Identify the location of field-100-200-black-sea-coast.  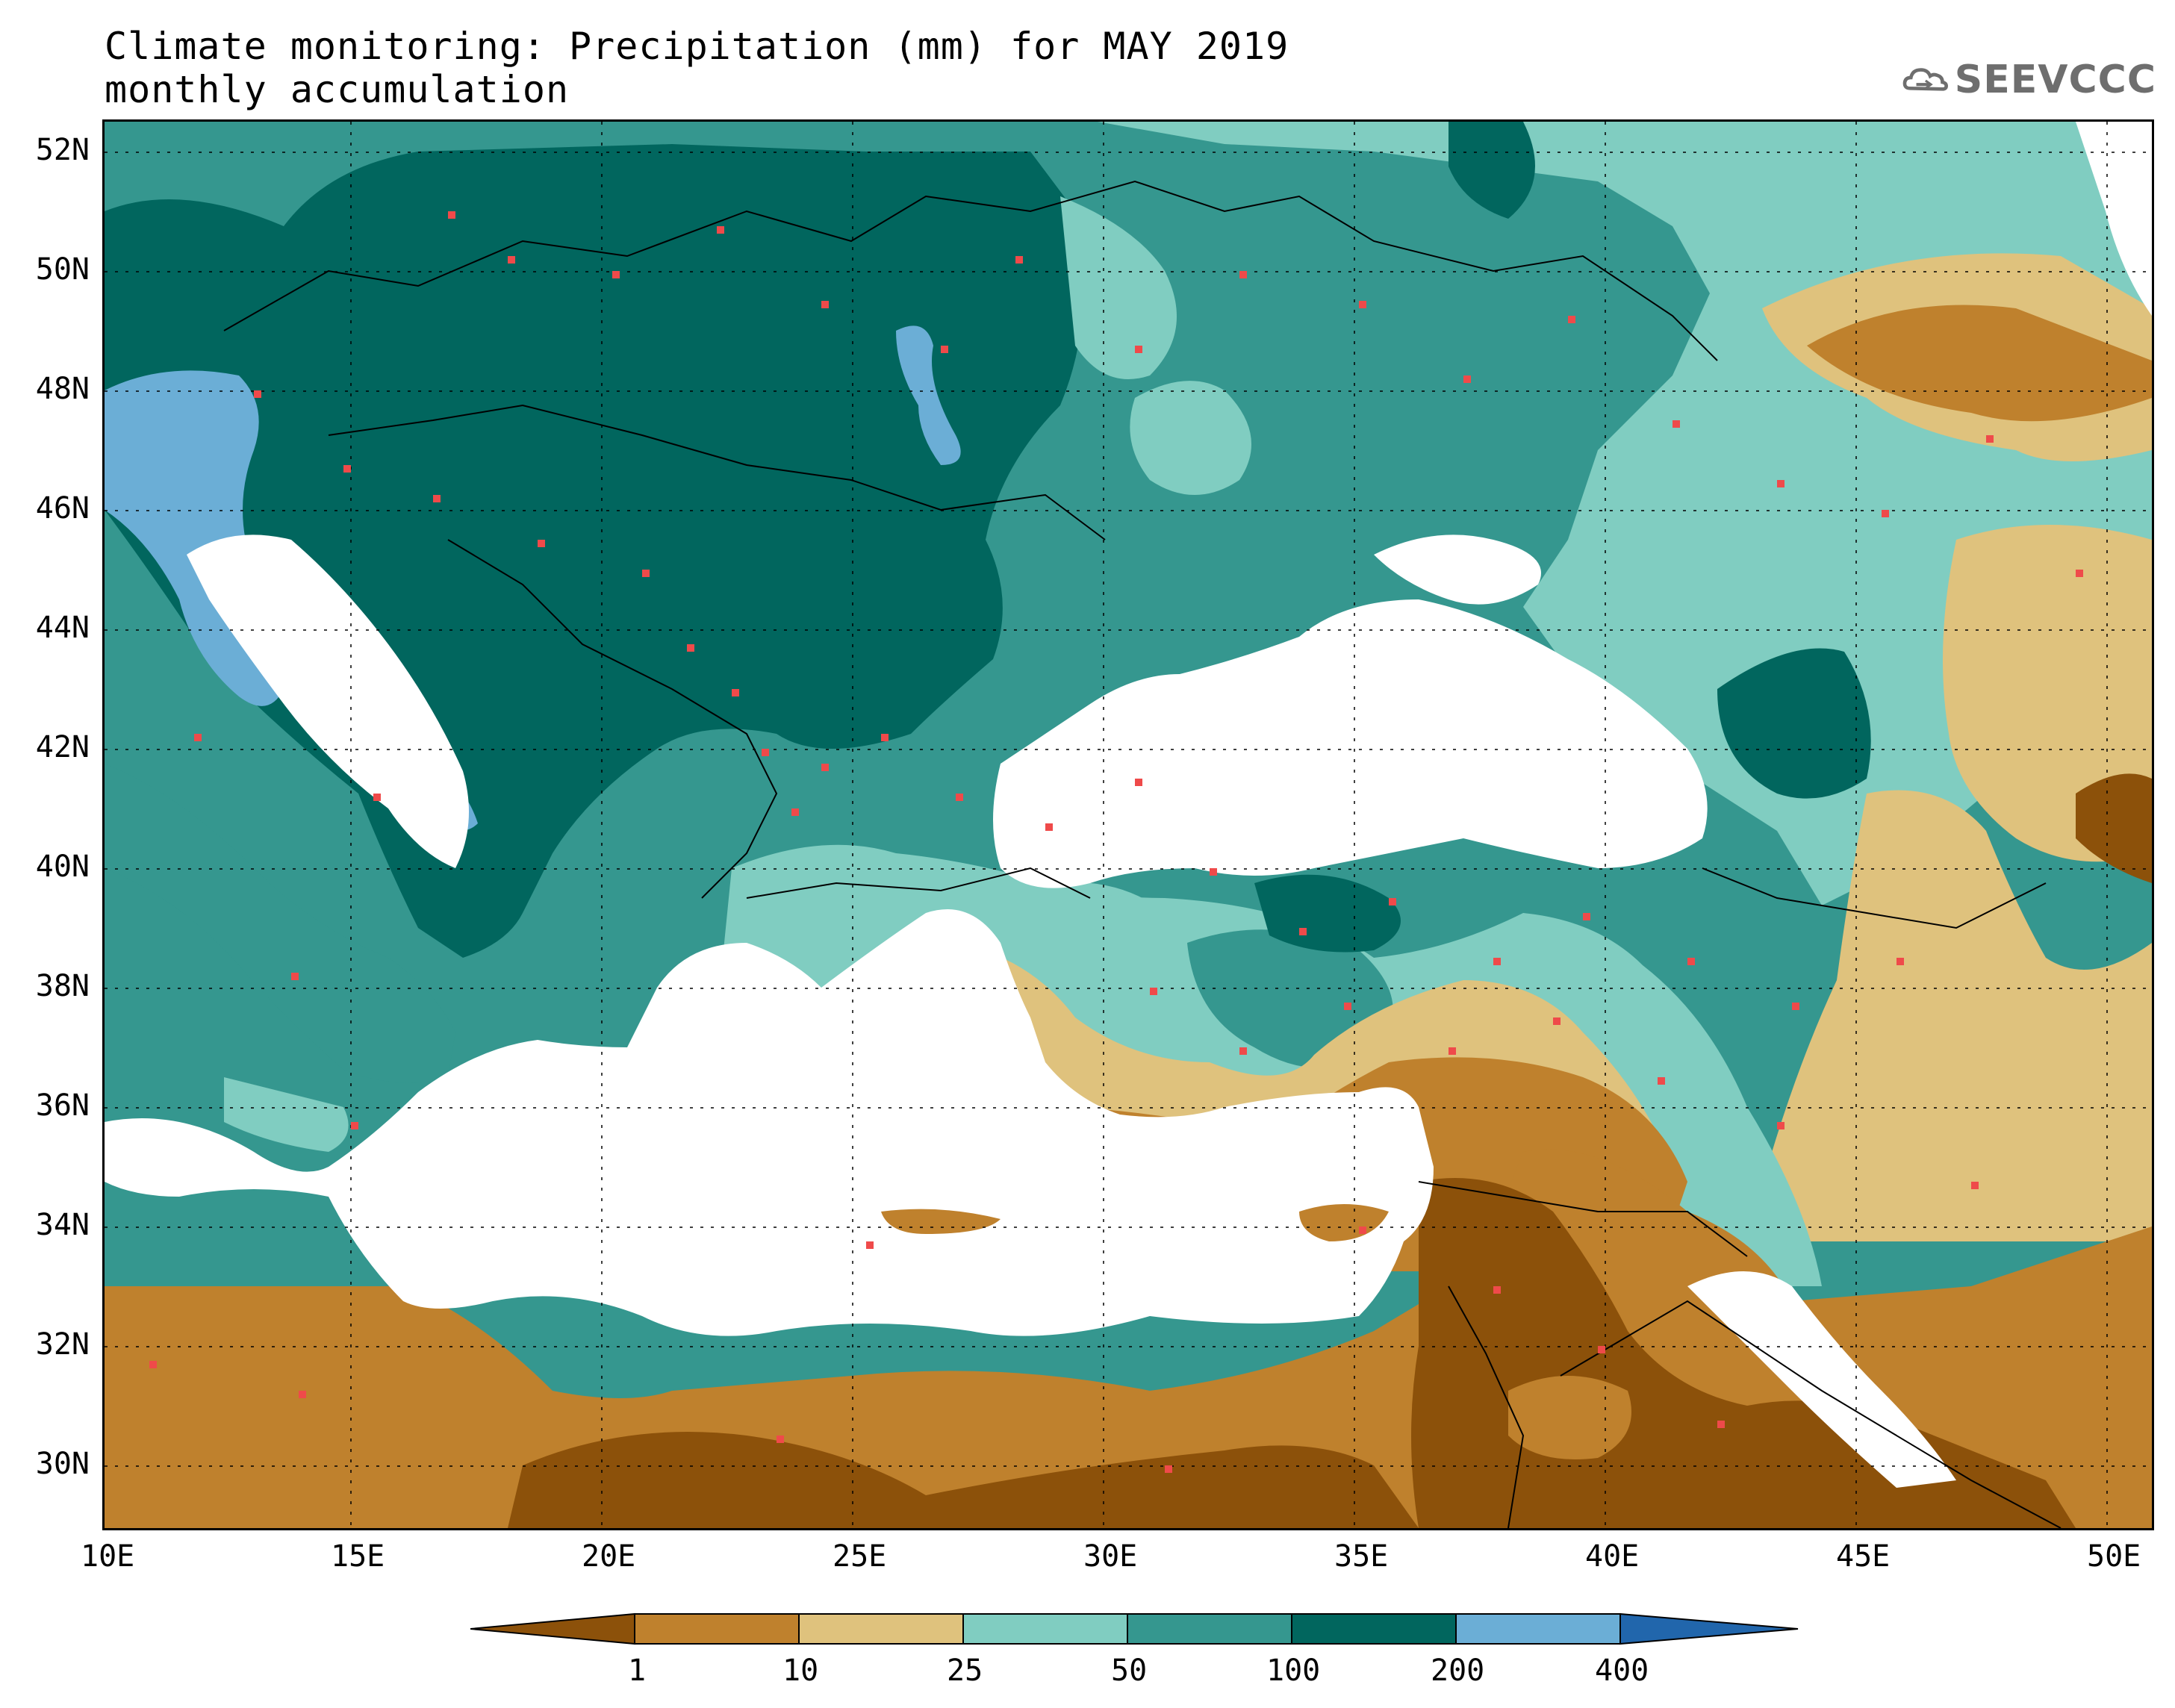
(1327, 913).